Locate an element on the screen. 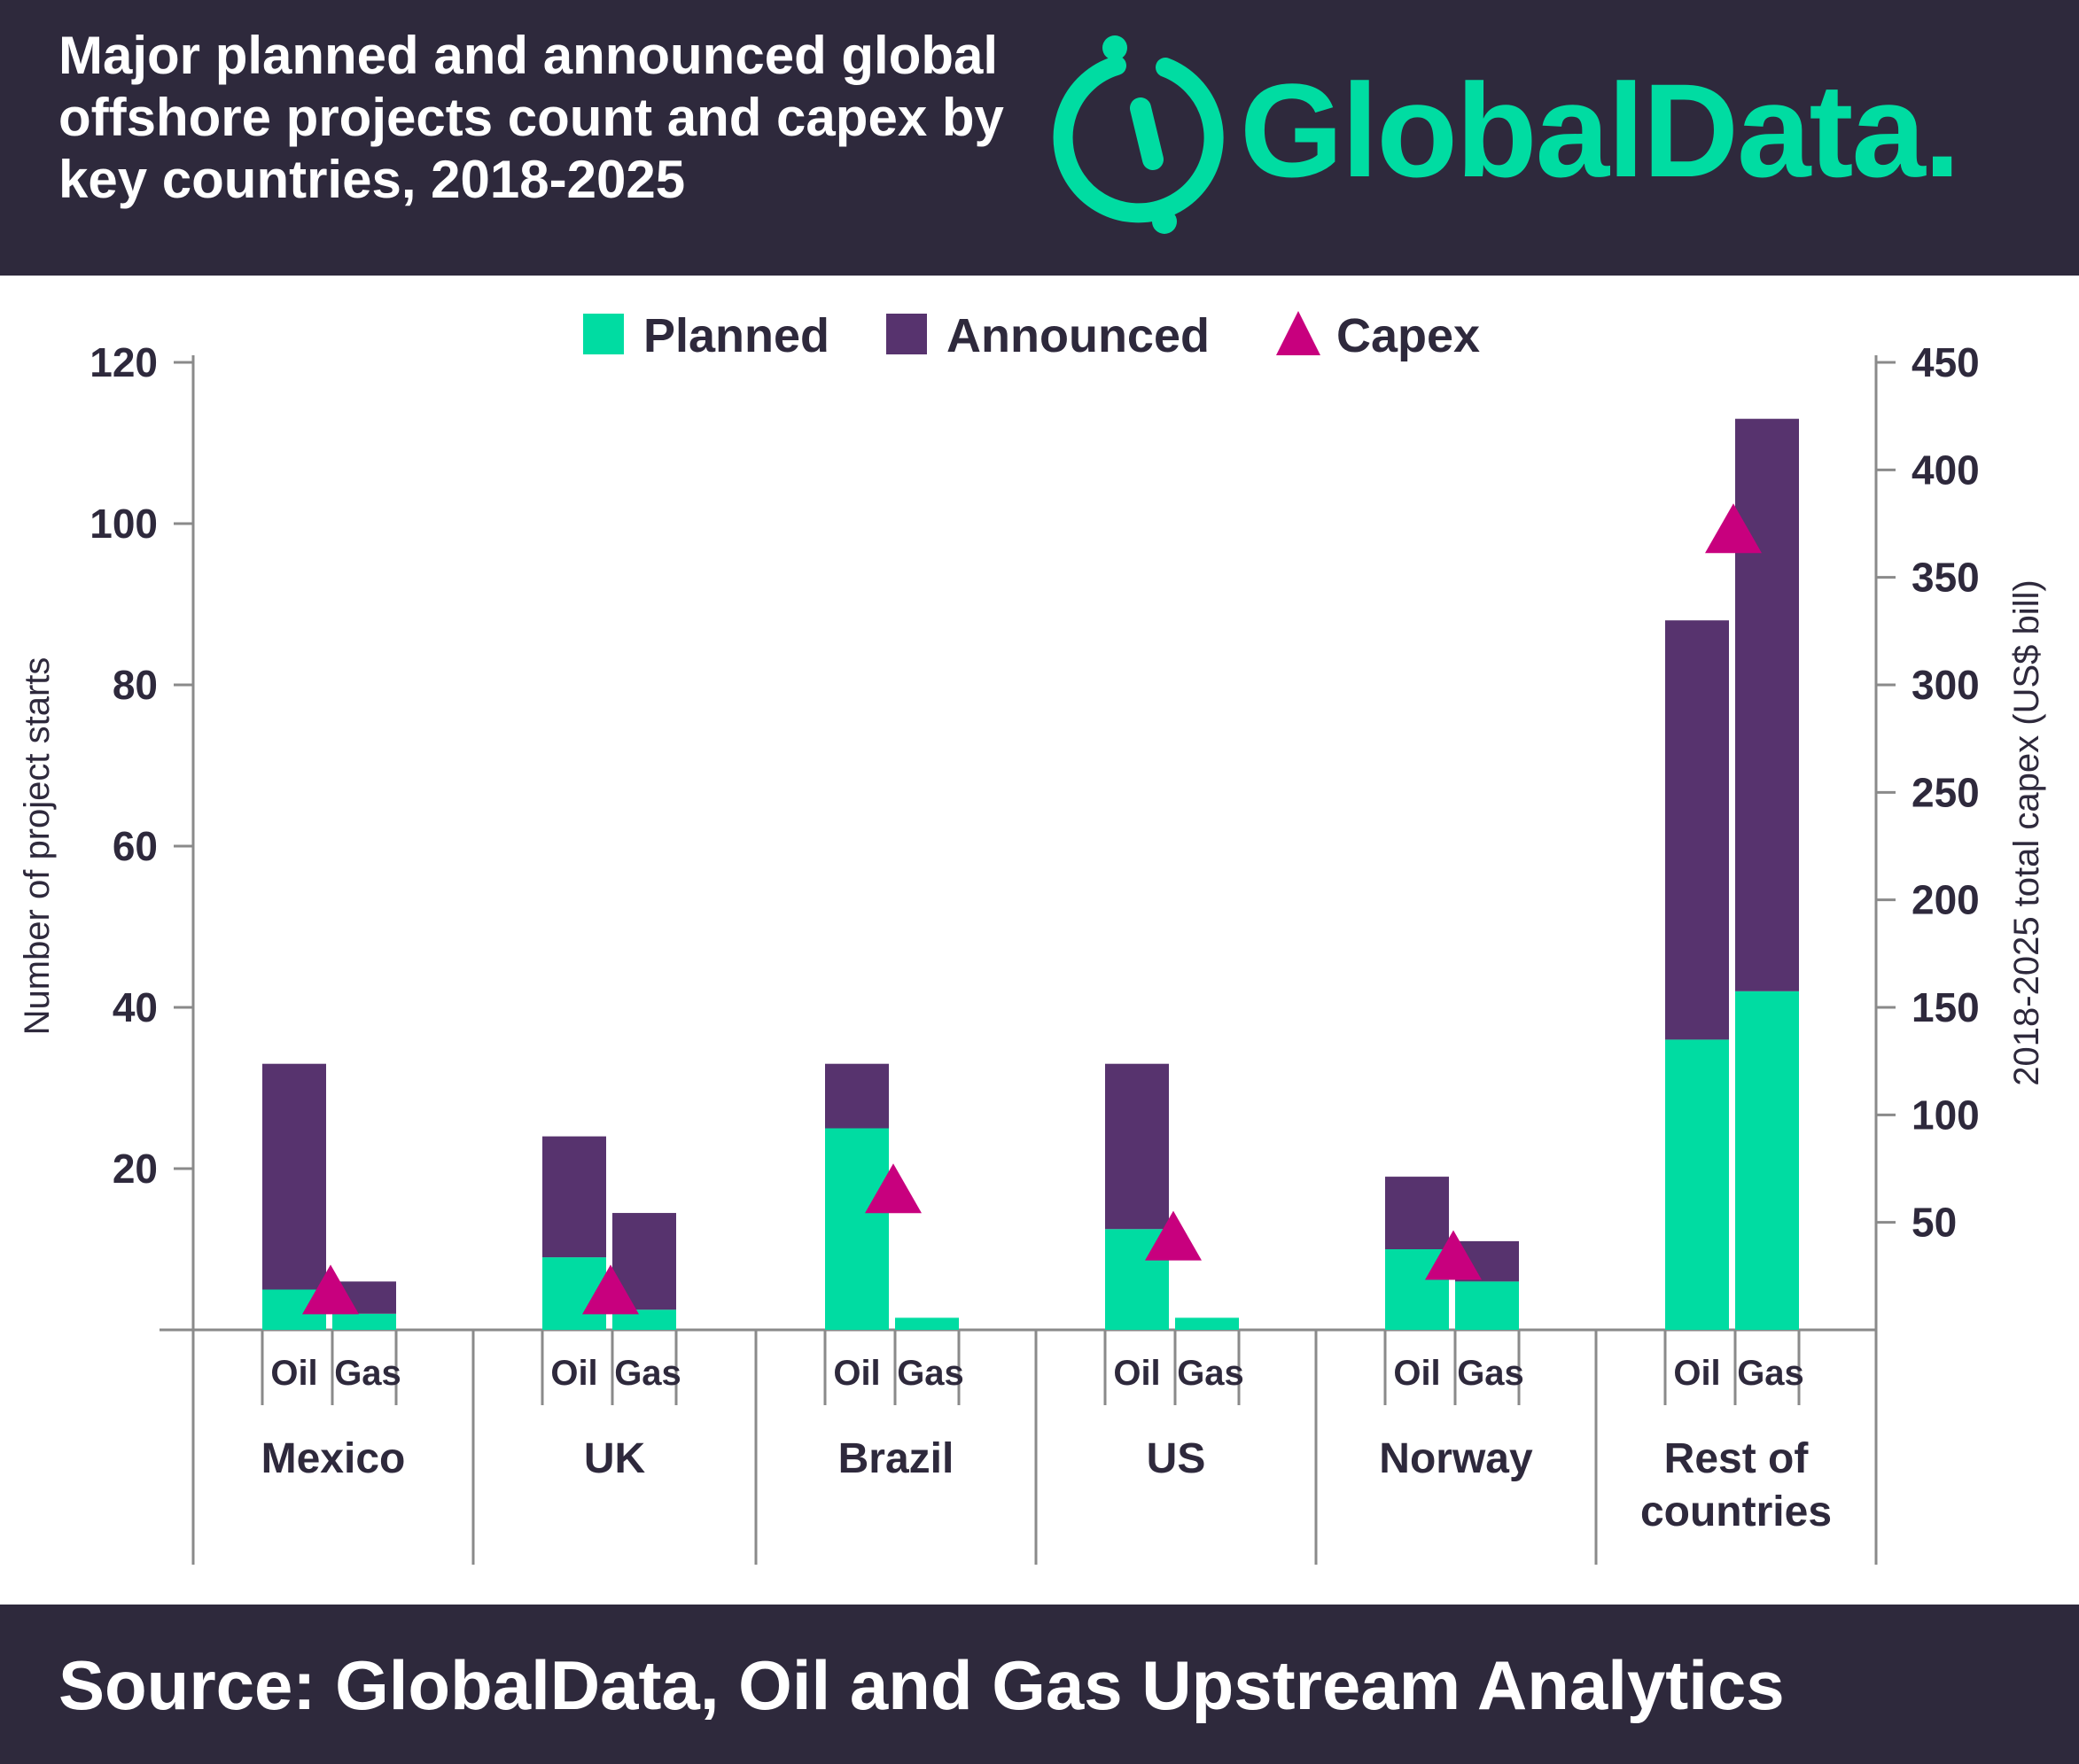 Image resolution: width=2079 pixels, height=1764 pixels. x-sublabel-norway-oil: Oil is located at coordinates (1416, 1373).